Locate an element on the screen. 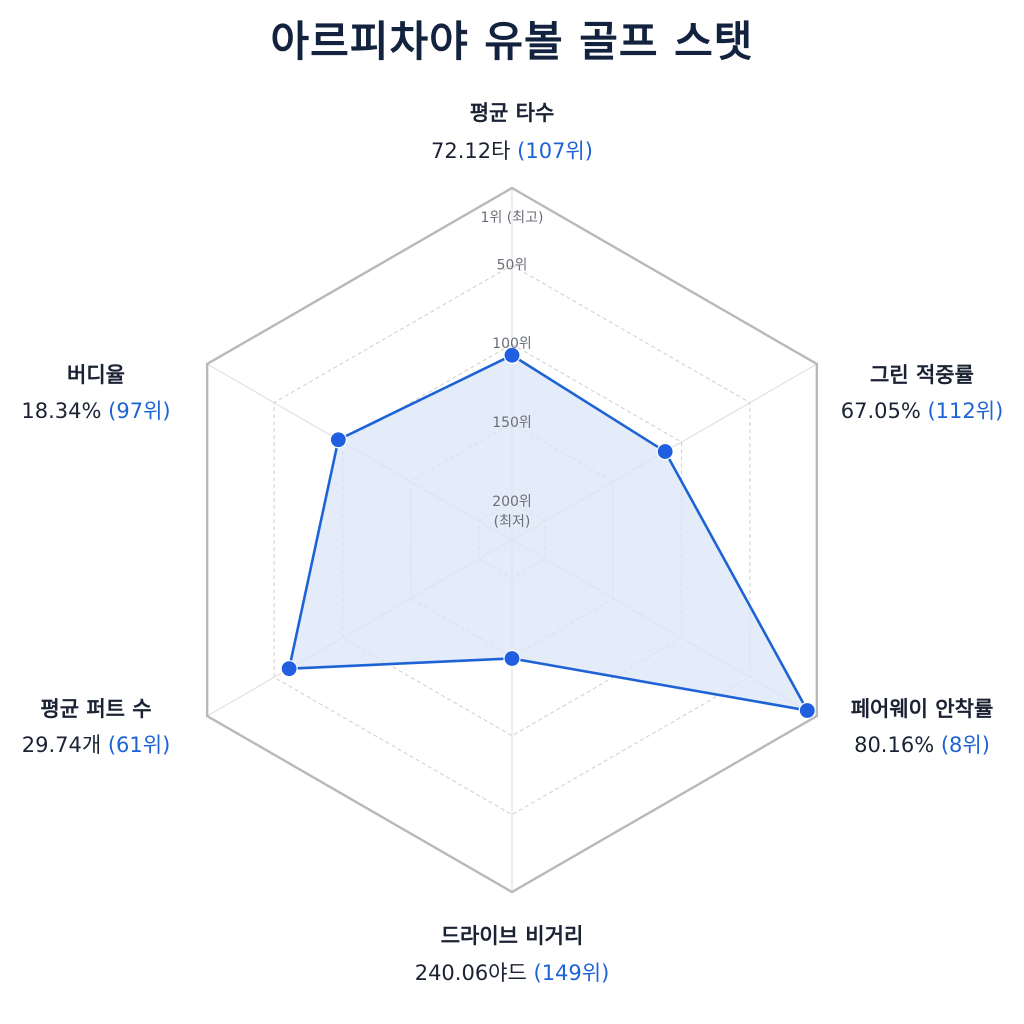 The image size is (1024, 1024). axis-name: 평균 퍼트 수 is located at coordinates (95, 709).